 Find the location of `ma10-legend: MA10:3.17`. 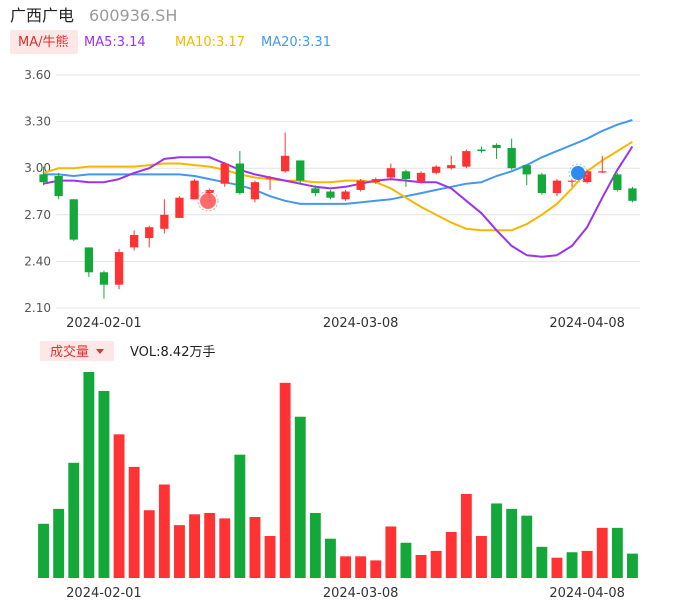

ma10-legend: MA10:3.17 is located at coordinates (210, 42).